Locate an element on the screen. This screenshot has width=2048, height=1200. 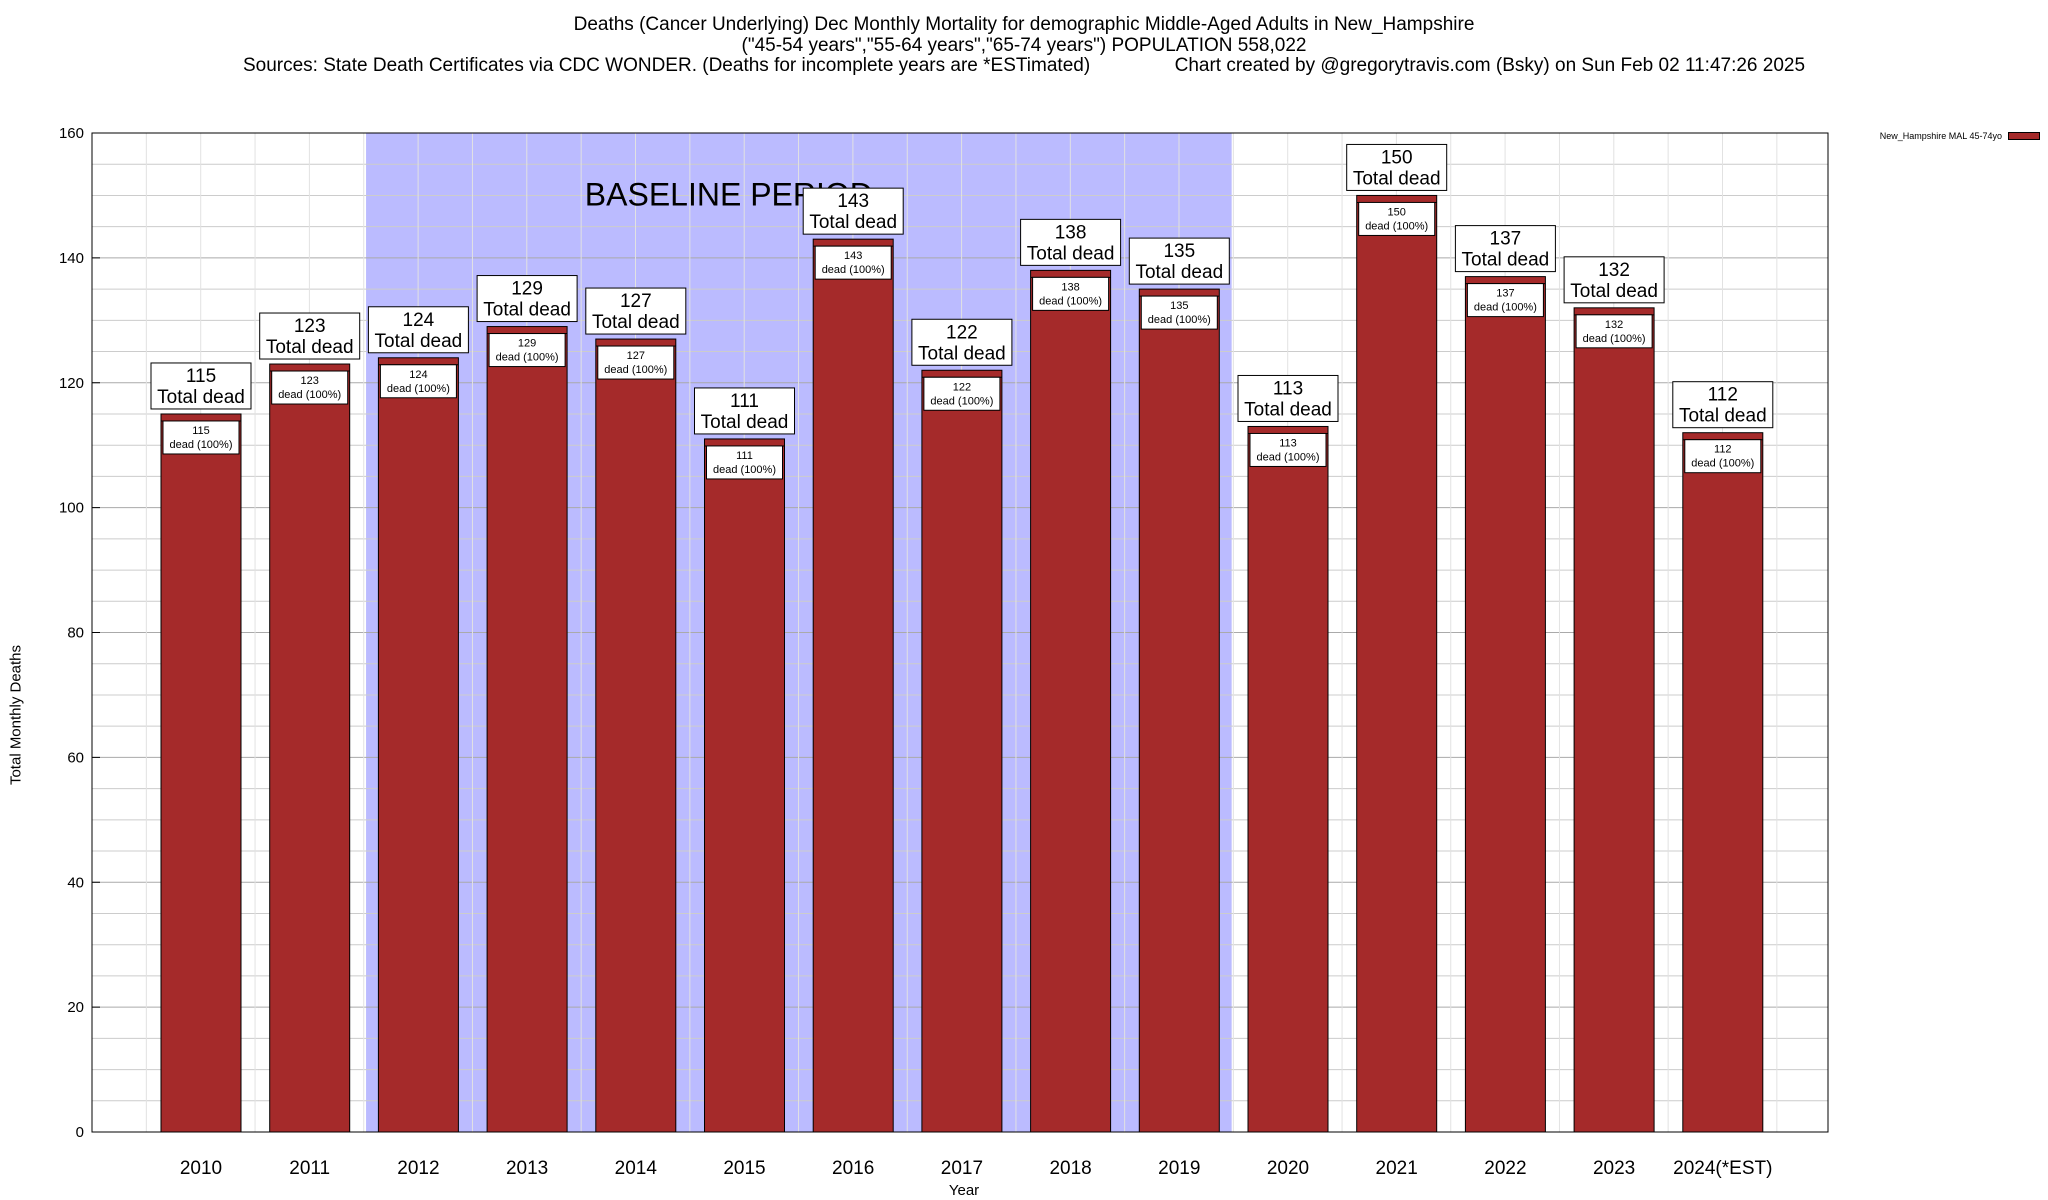
bar-total-value: 111 is located at coordinates (744, 401).